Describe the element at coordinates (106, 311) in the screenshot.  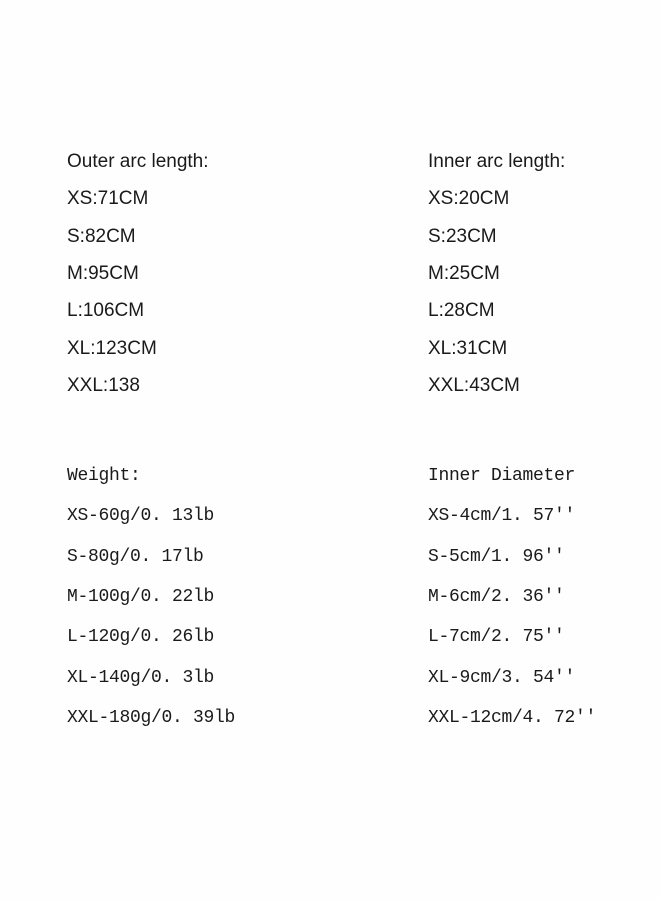
I see `outer-arc-row: L:106CM` at that location.